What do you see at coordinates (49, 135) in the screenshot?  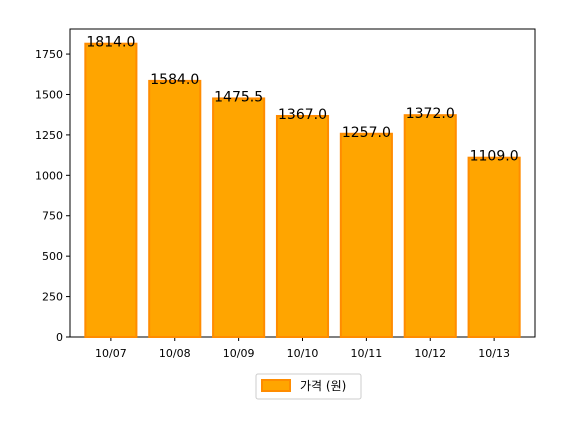 I see `y-tick-label: 1250` at bounding box center [49, 135].